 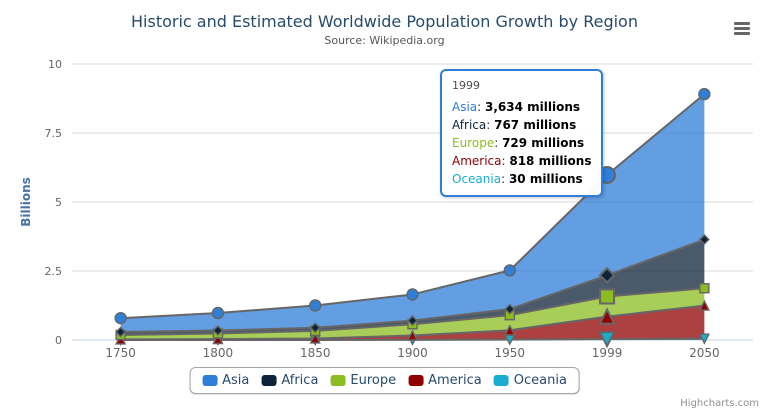 What do you see at coordinates (412, 294) in the screenshot?
I see `marker-asia-1900` at bounding box center [412, 294].